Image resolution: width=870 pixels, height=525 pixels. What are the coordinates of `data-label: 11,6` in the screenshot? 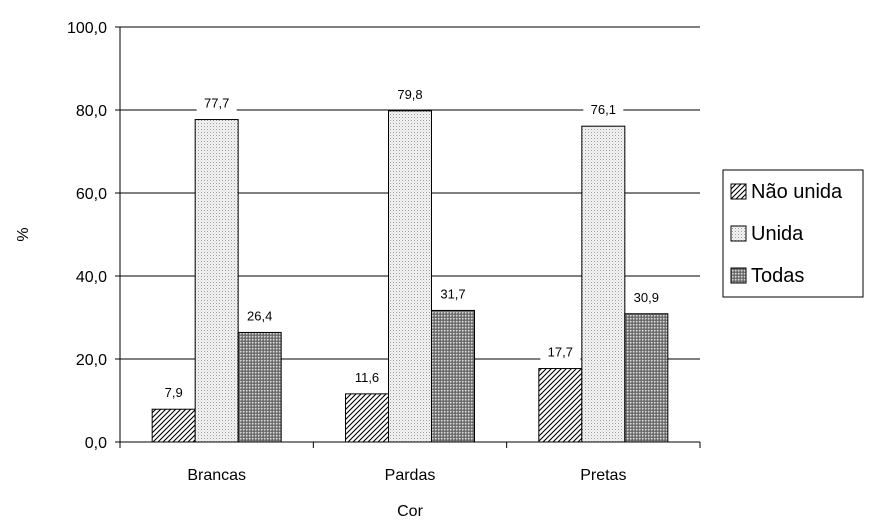 It's located at (367, 377).